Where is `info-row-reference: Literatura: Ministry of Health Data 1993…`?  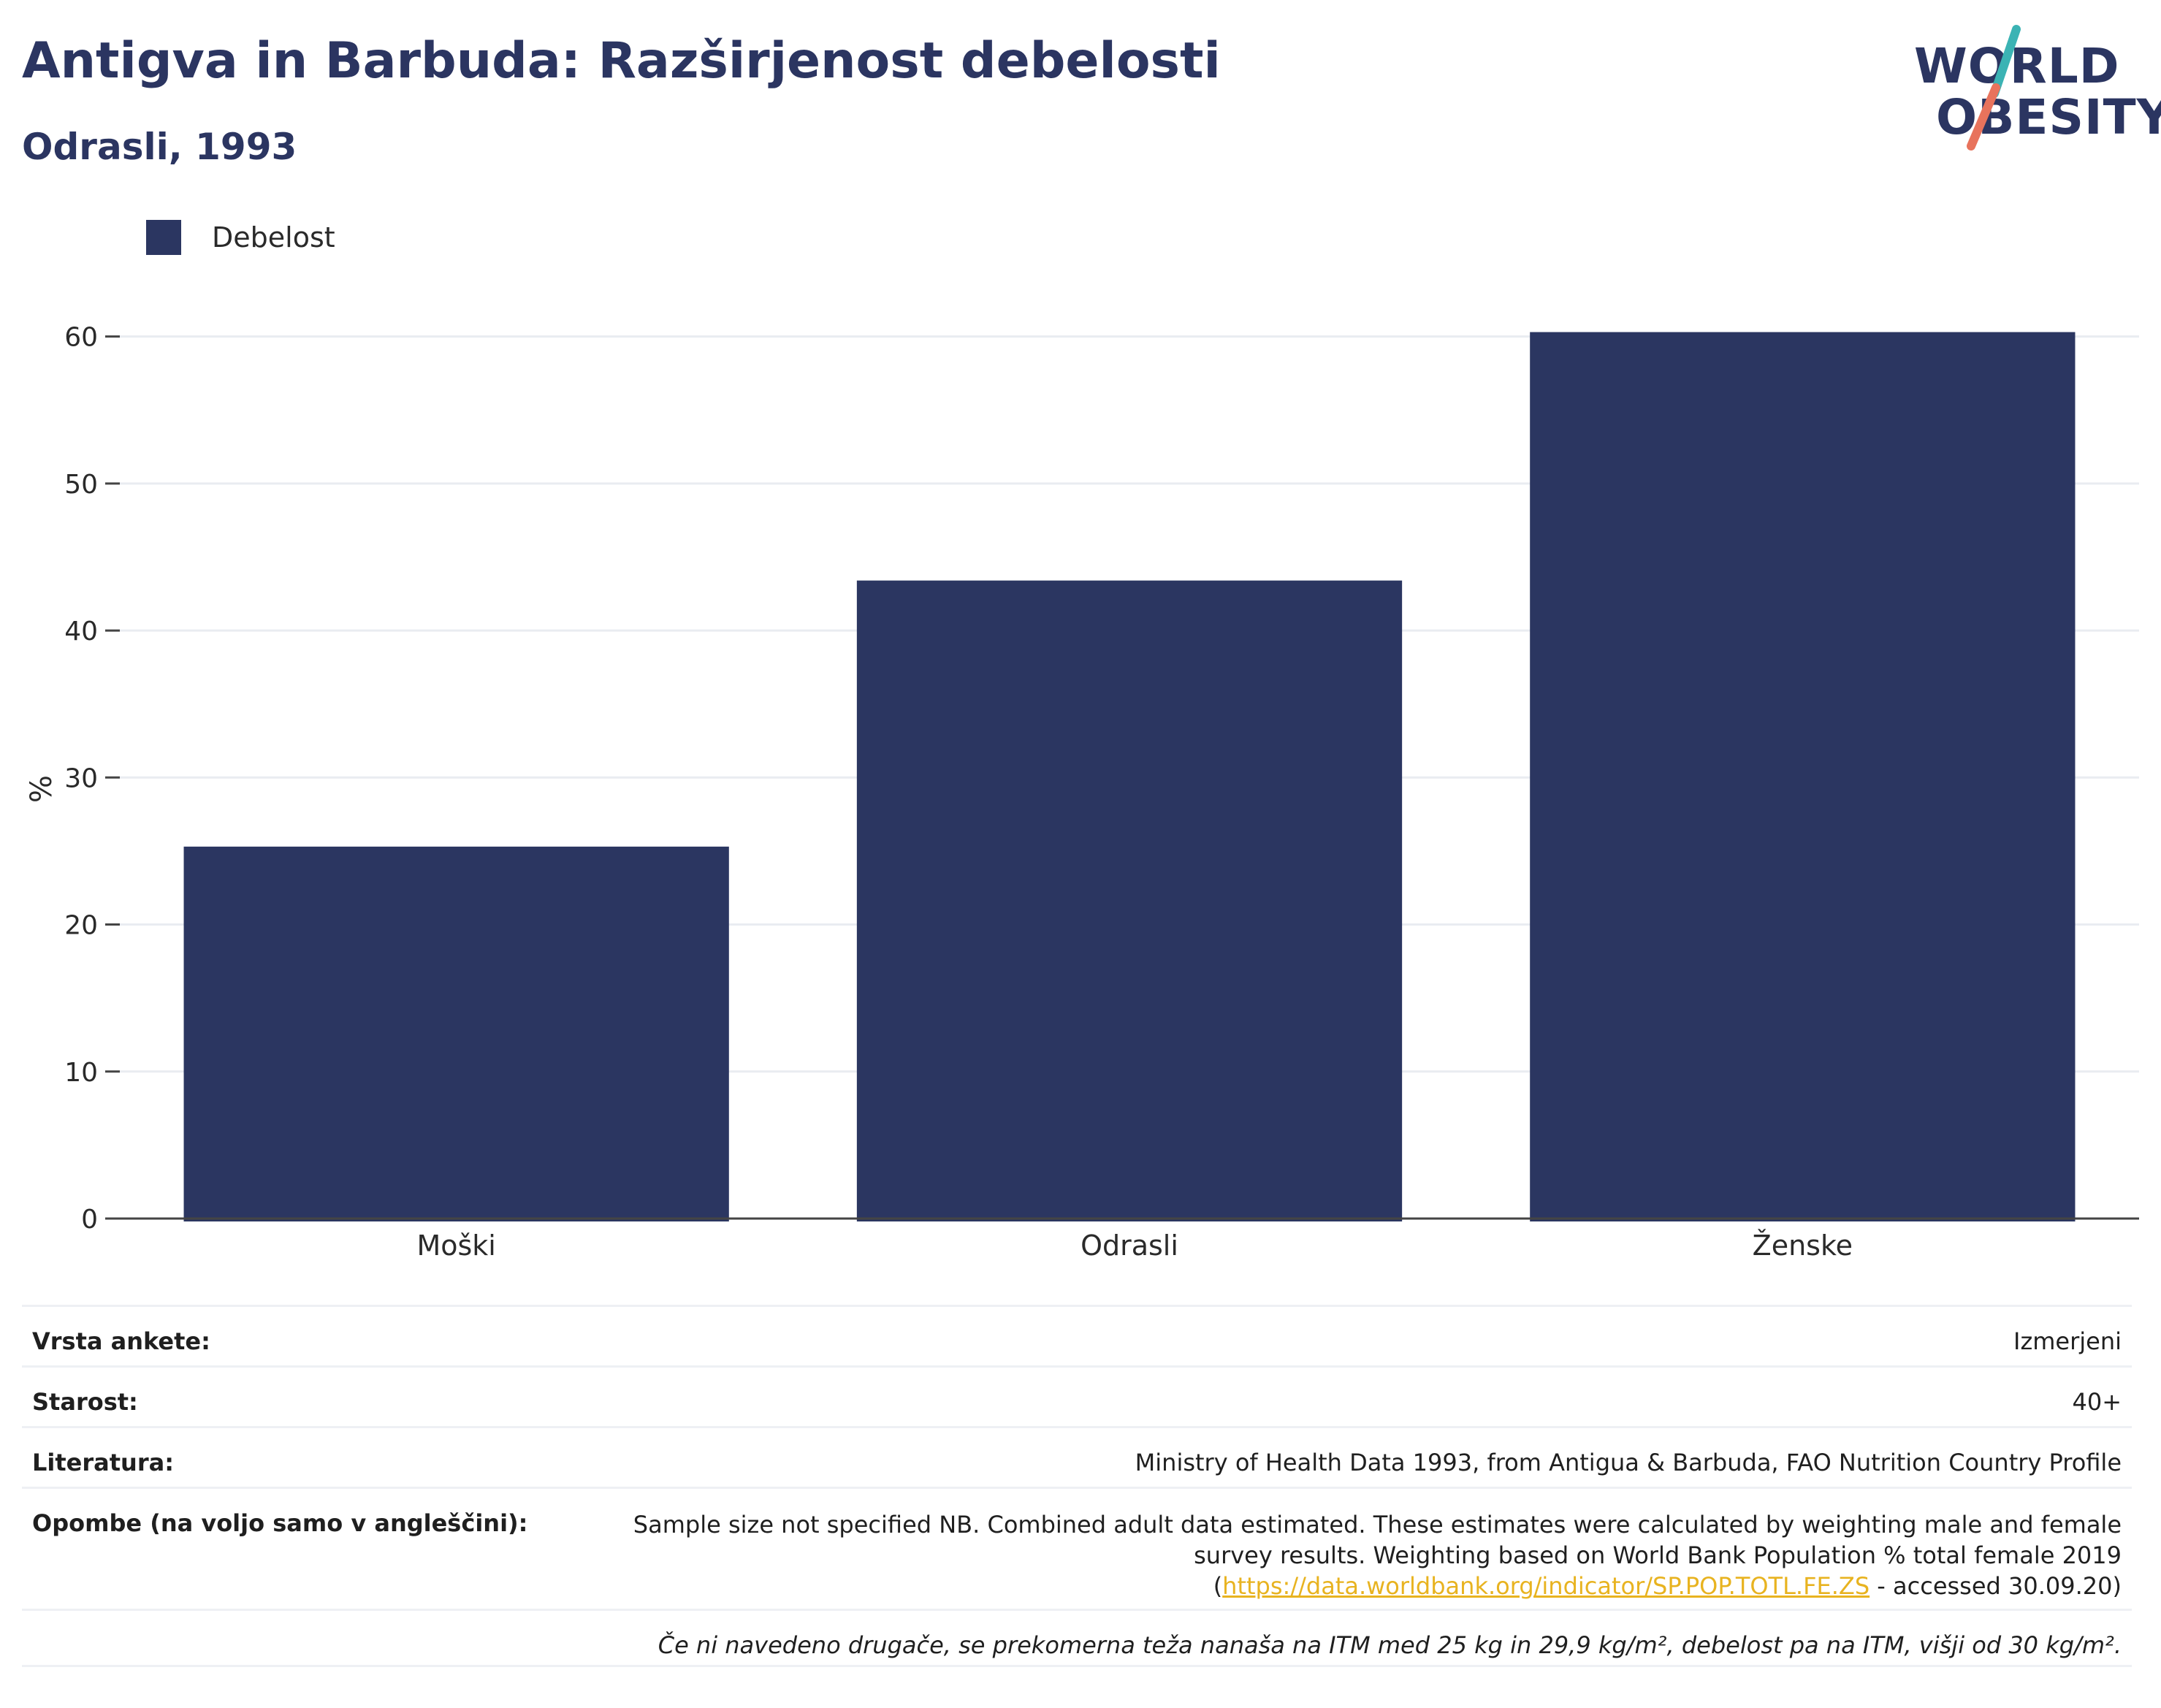 info-row-reference: Literatura: Ministry of Health Data 1993… is located at coordinates (1077, 1456).